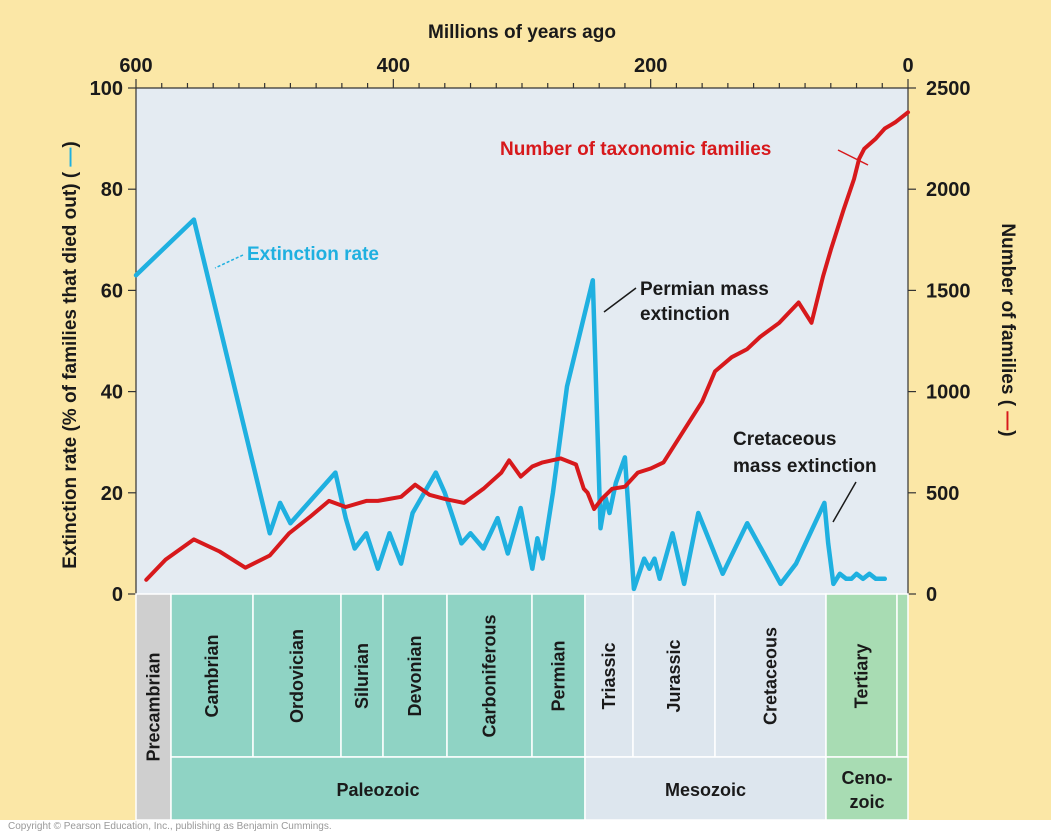 The width and height of the screenshot is (1051, 833). Describe the element at coordinates (844, 502) in the screenshot. I see `cretaceous-annotation-leader` at that location.